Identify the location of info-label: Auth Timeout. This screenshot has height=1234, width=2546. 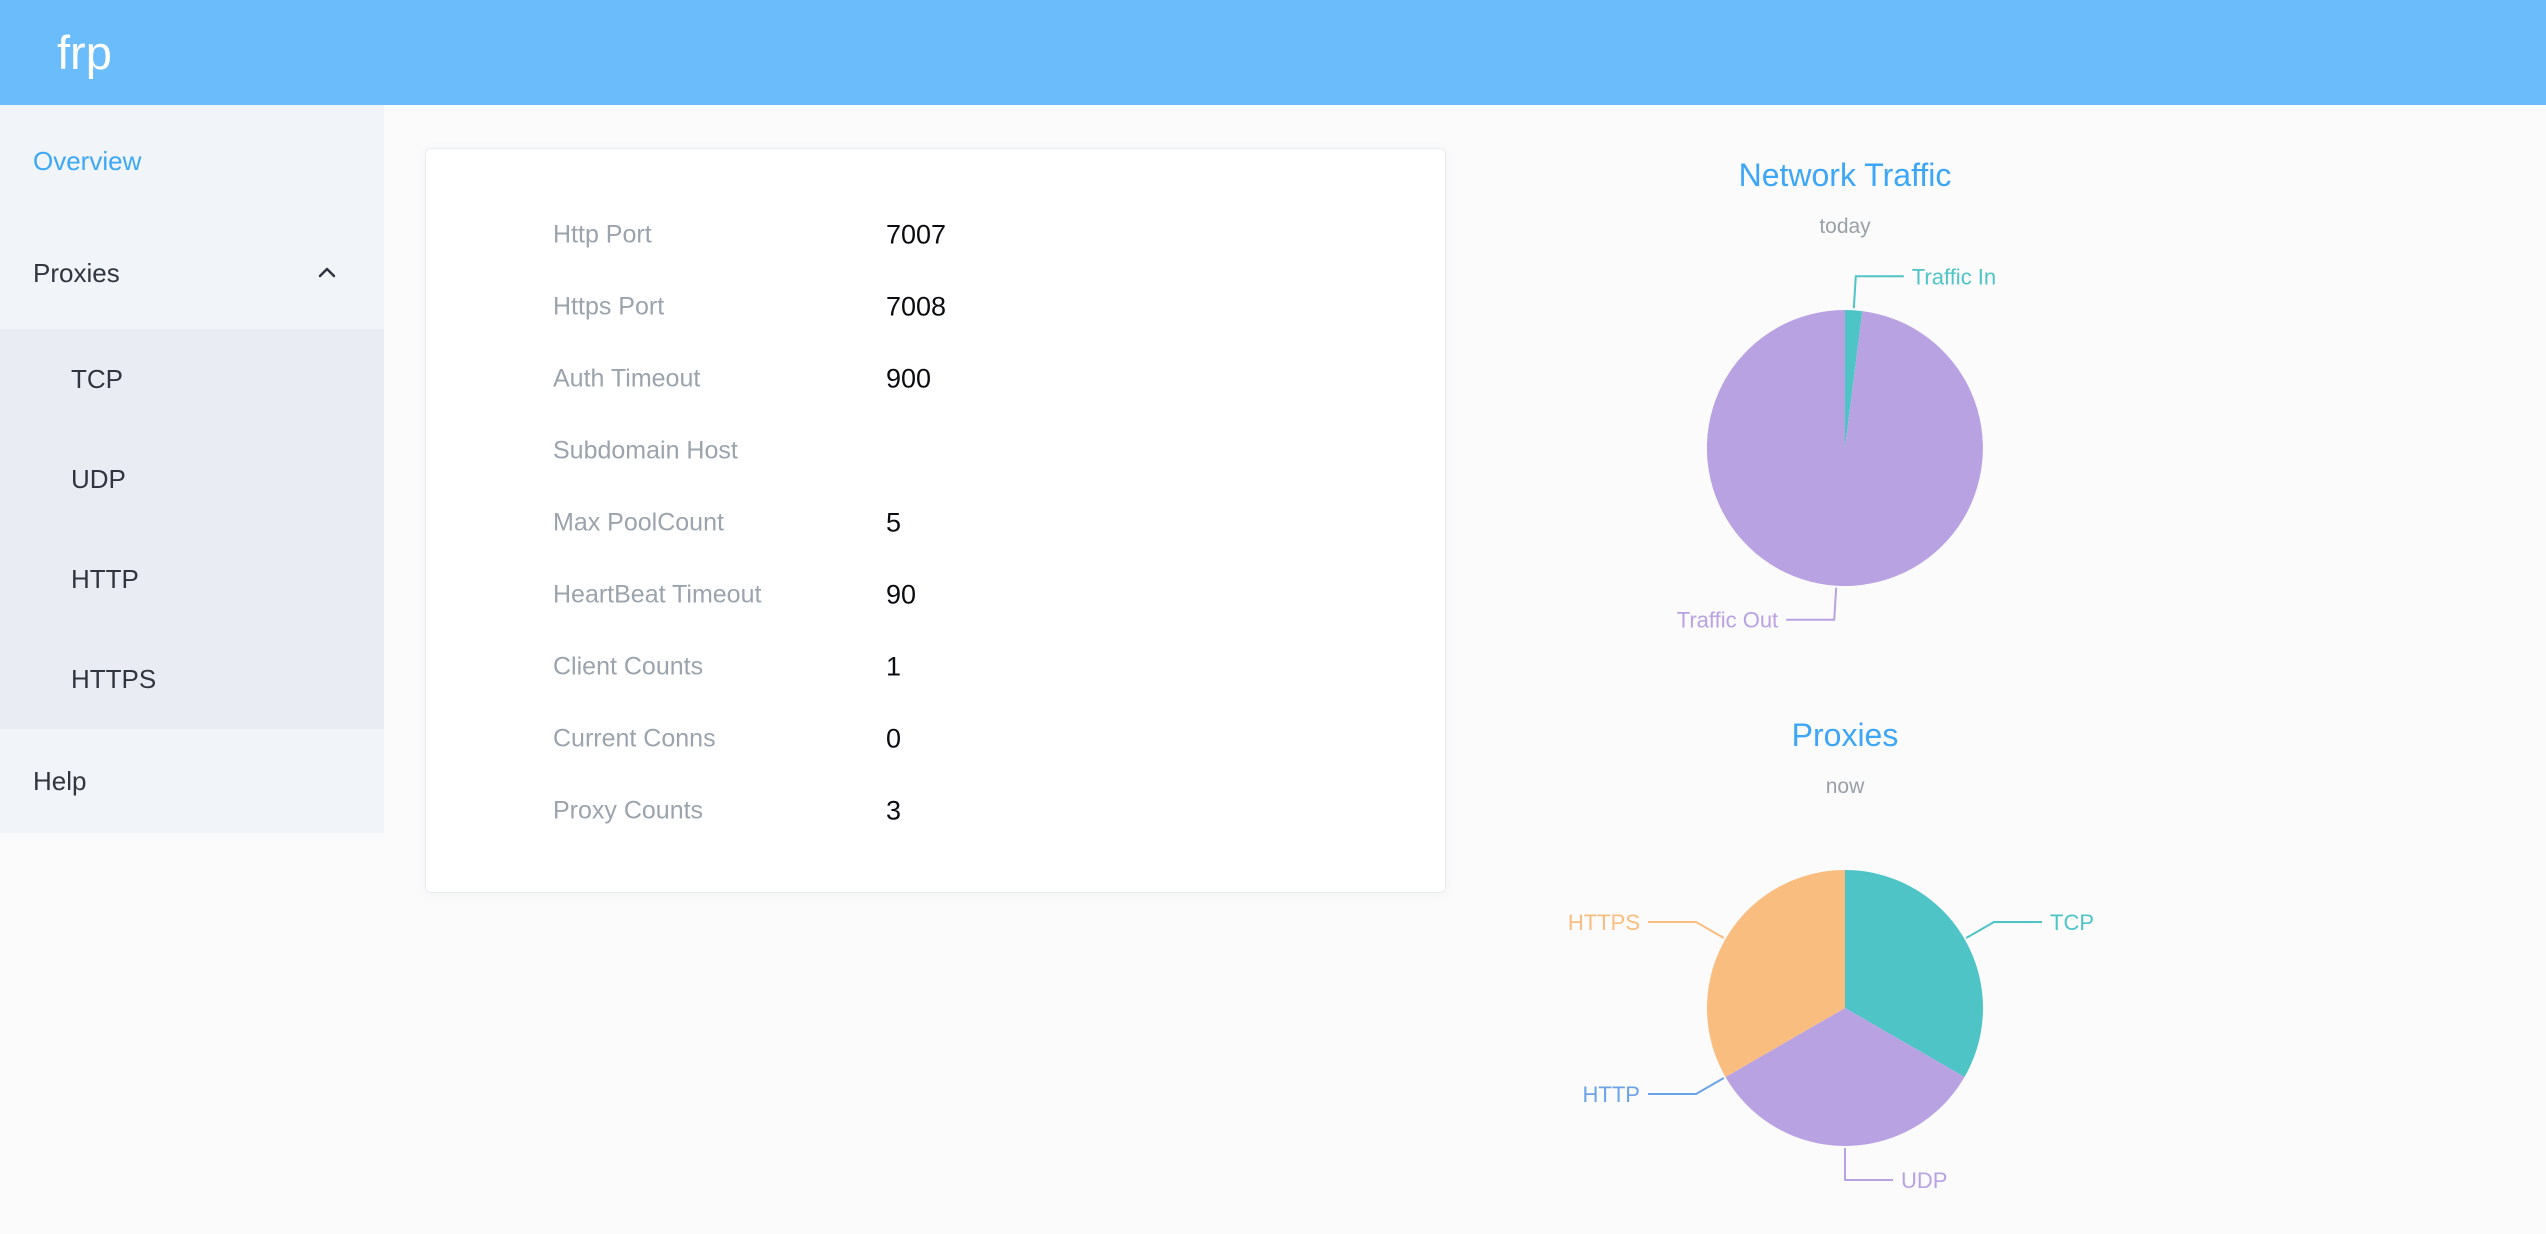
(627, 378).